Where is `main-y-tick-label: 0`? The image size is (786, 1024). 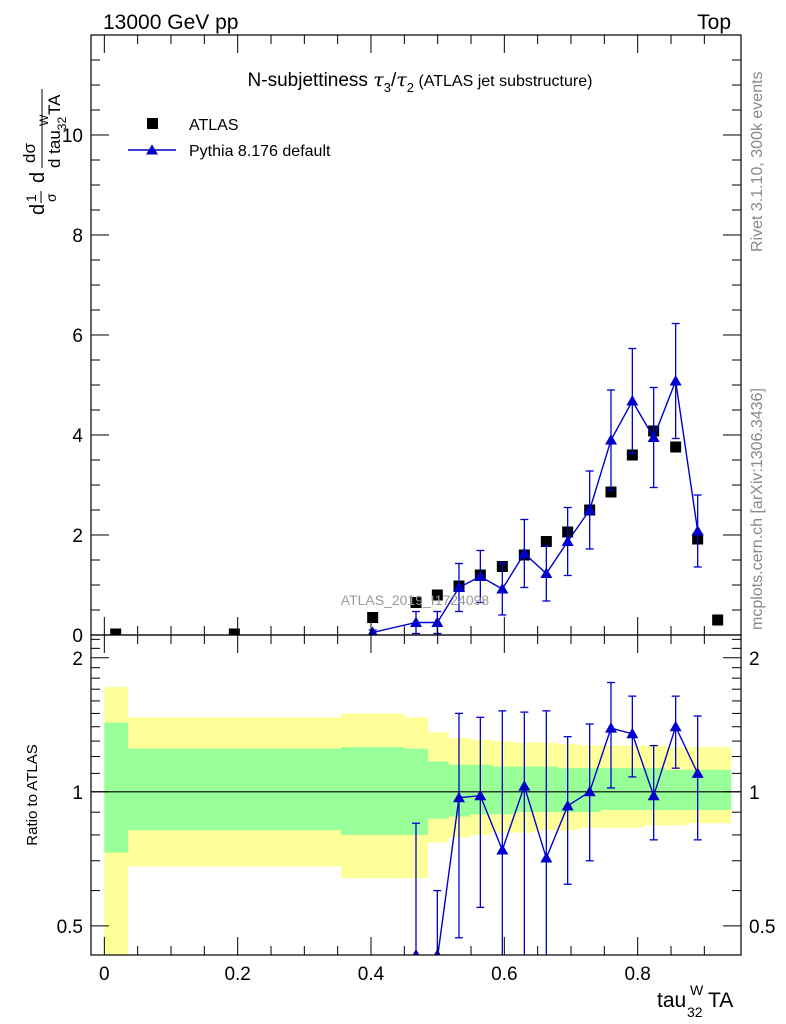 main-y-tick-label: 0 is located at coordinates (77, 636).